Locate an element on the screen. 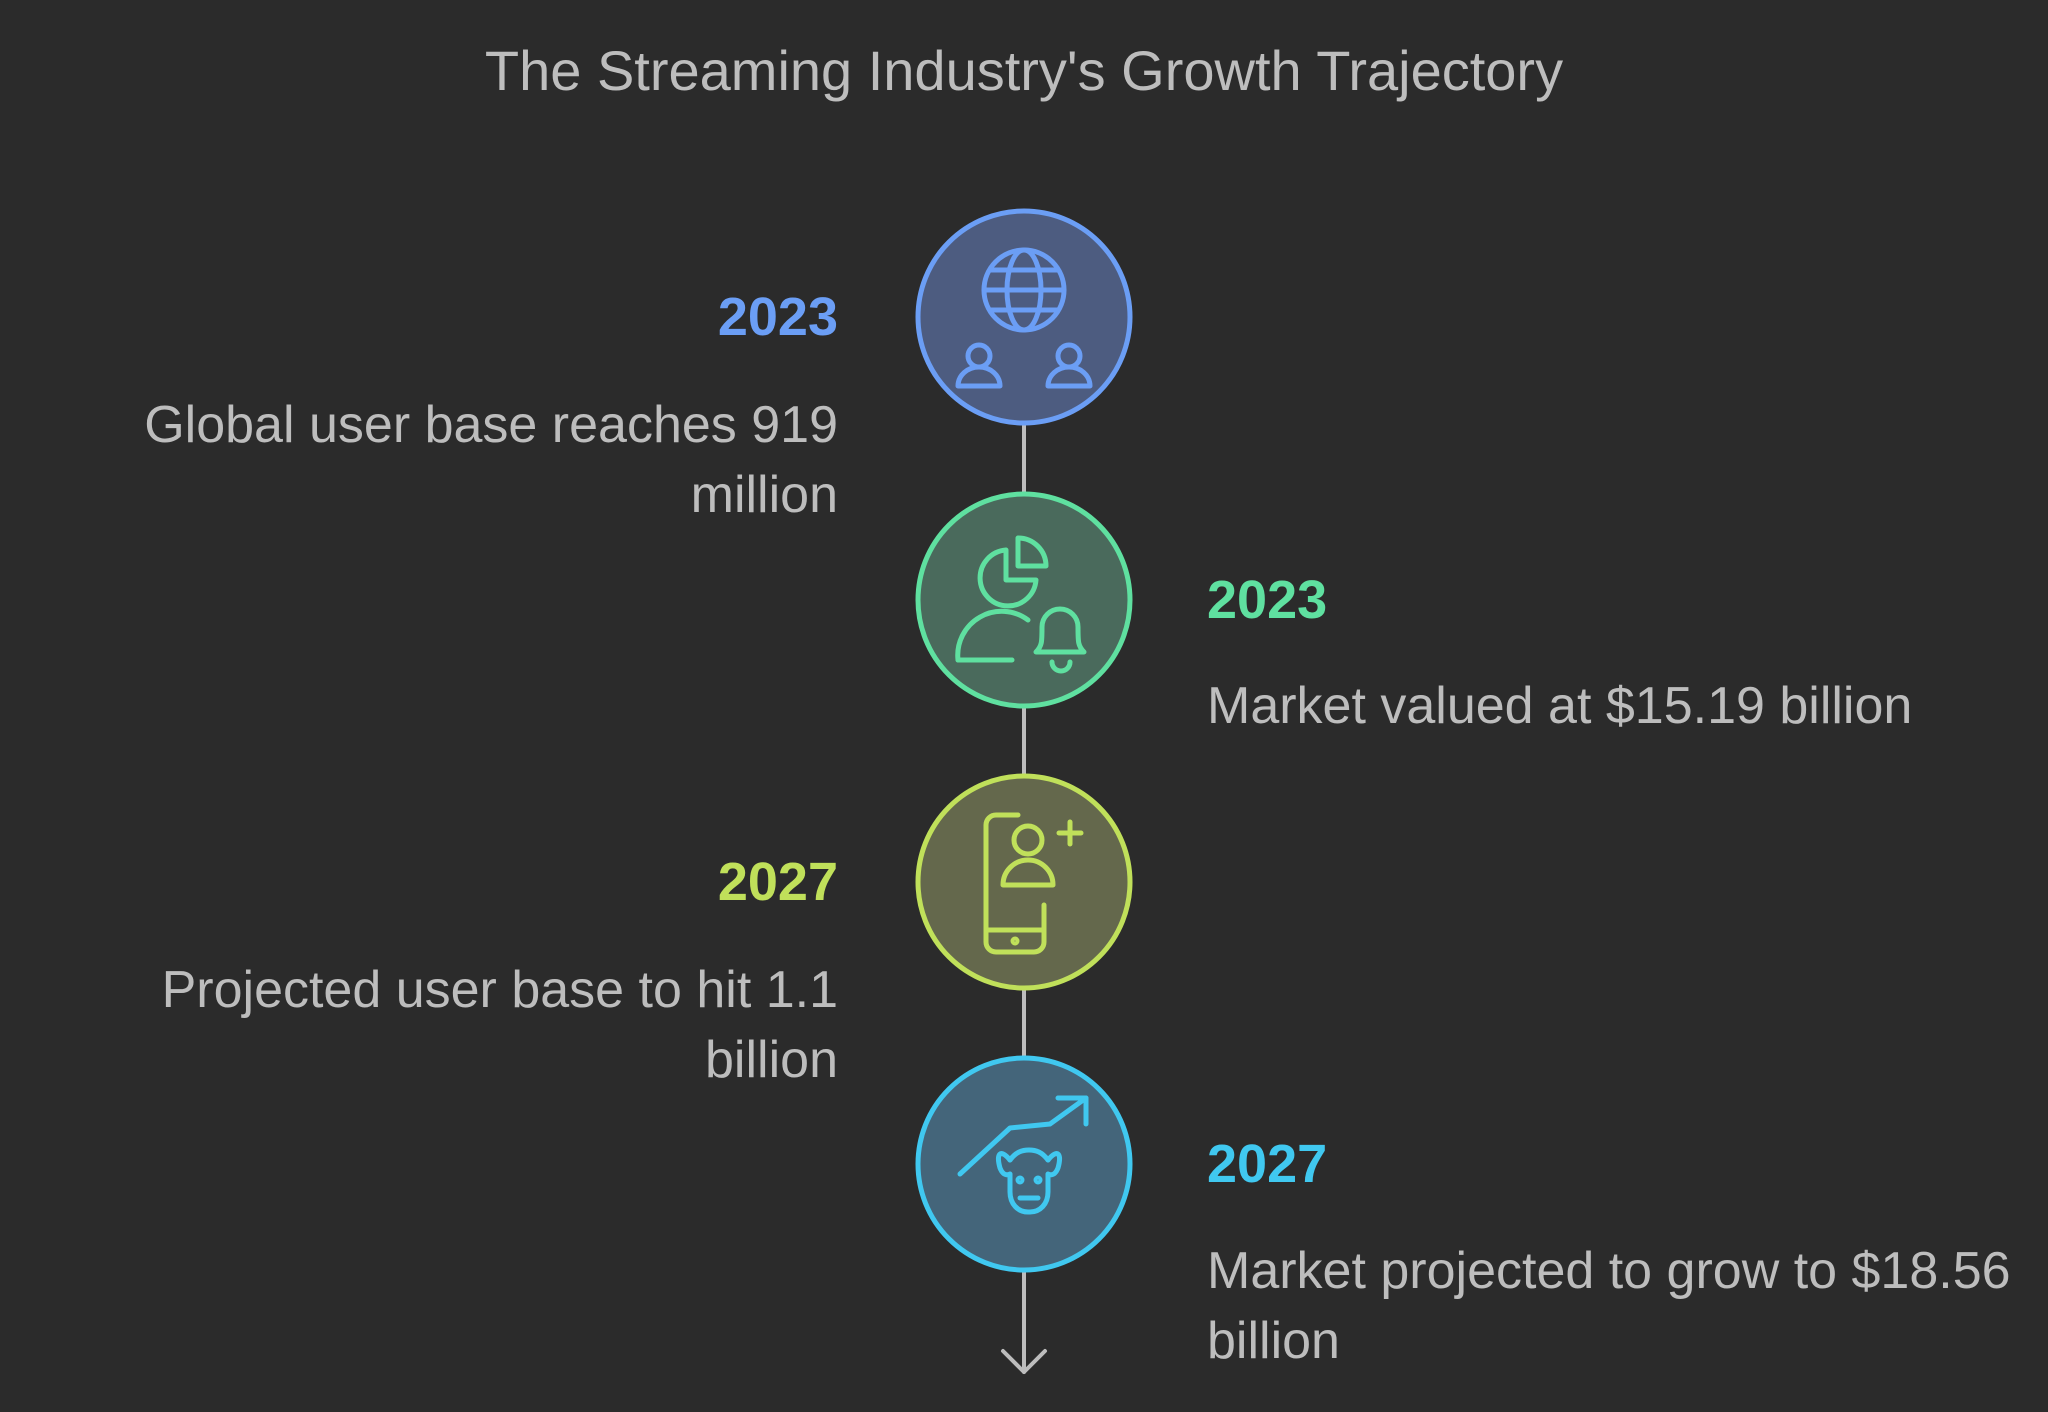 The height and width of the screenshot is (1412, 2048). step-text: Projected user base to hit 1.1 billion is located at coordinates (499, 1025).